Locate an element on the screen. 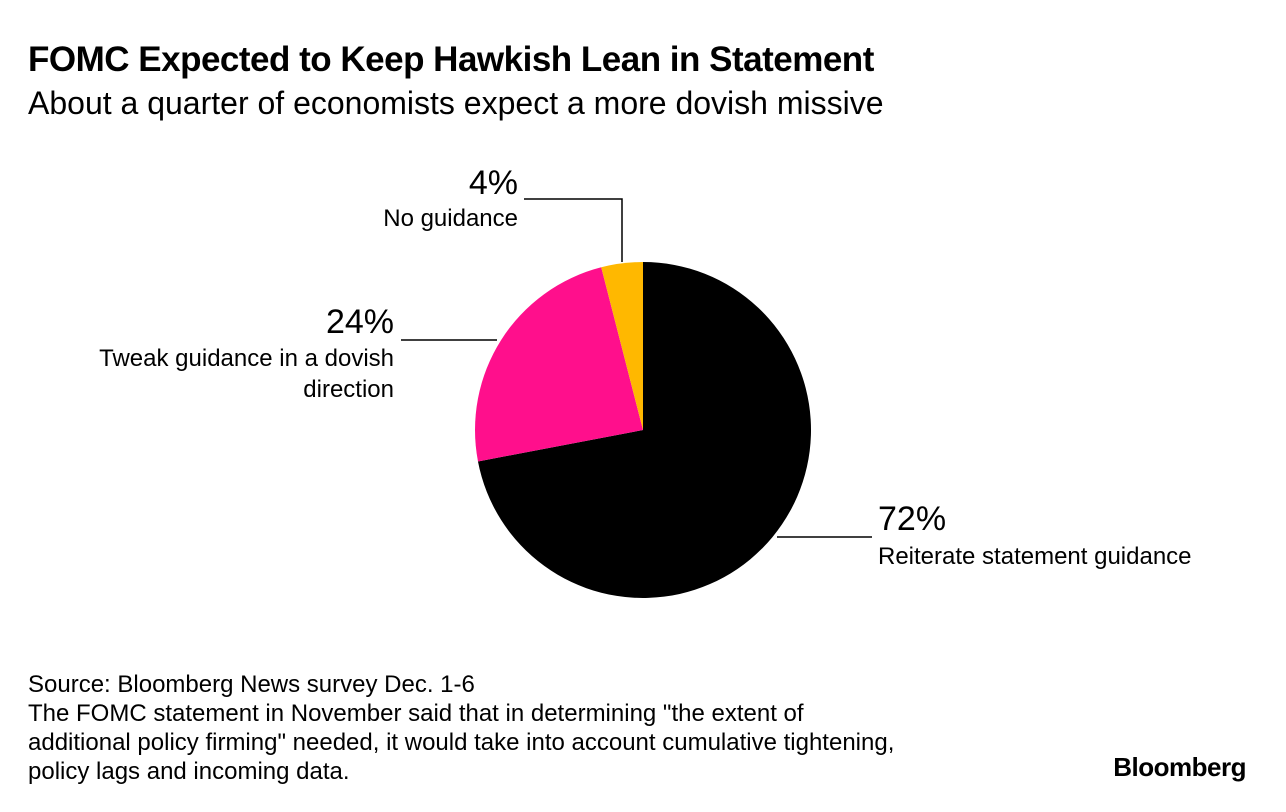 The width and height of the screenshot is (1286, 812). slice-name-tweak-line: direction is located at coordinates (348, 389).